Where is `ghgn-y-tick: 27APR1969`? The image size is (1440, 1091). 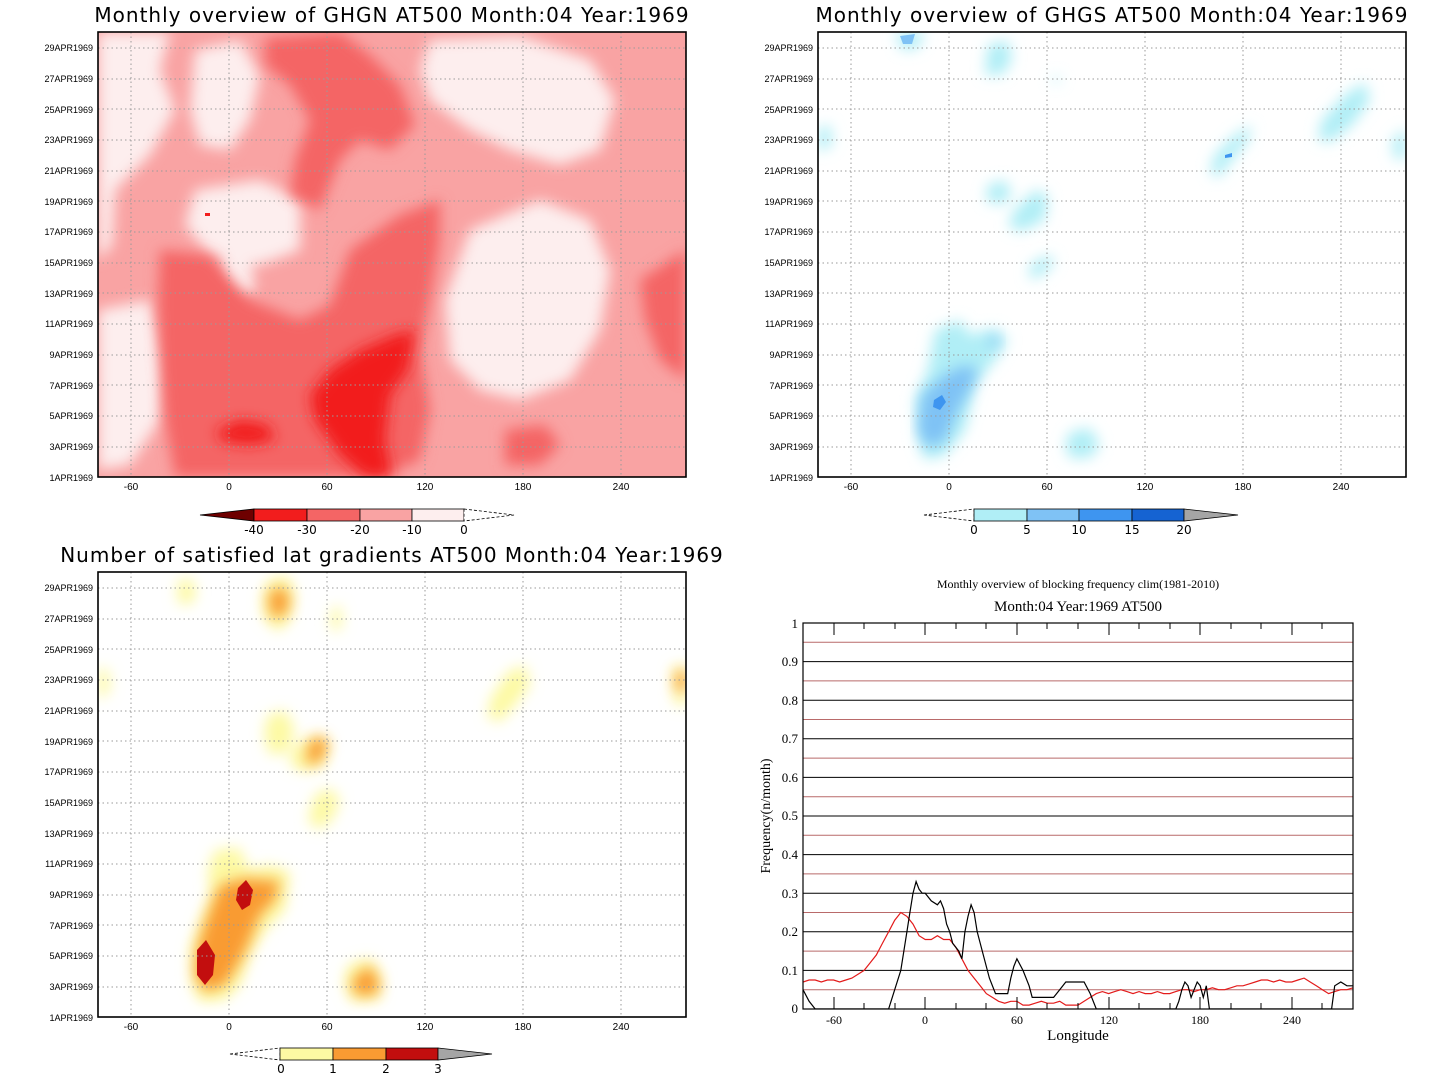
ghgn-y-tick: 27APR1969 is located at coordinates (68, 79).